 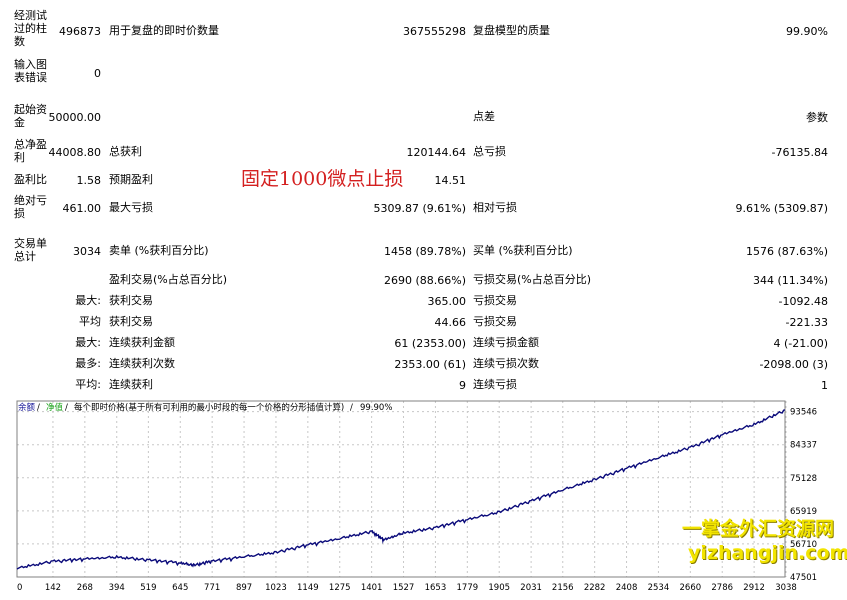 What do you see at coordinates (506, 363) in the screenshot?
I see `max-cons-loss-label: 连续亏损次数` at bounding box center [506, 363].